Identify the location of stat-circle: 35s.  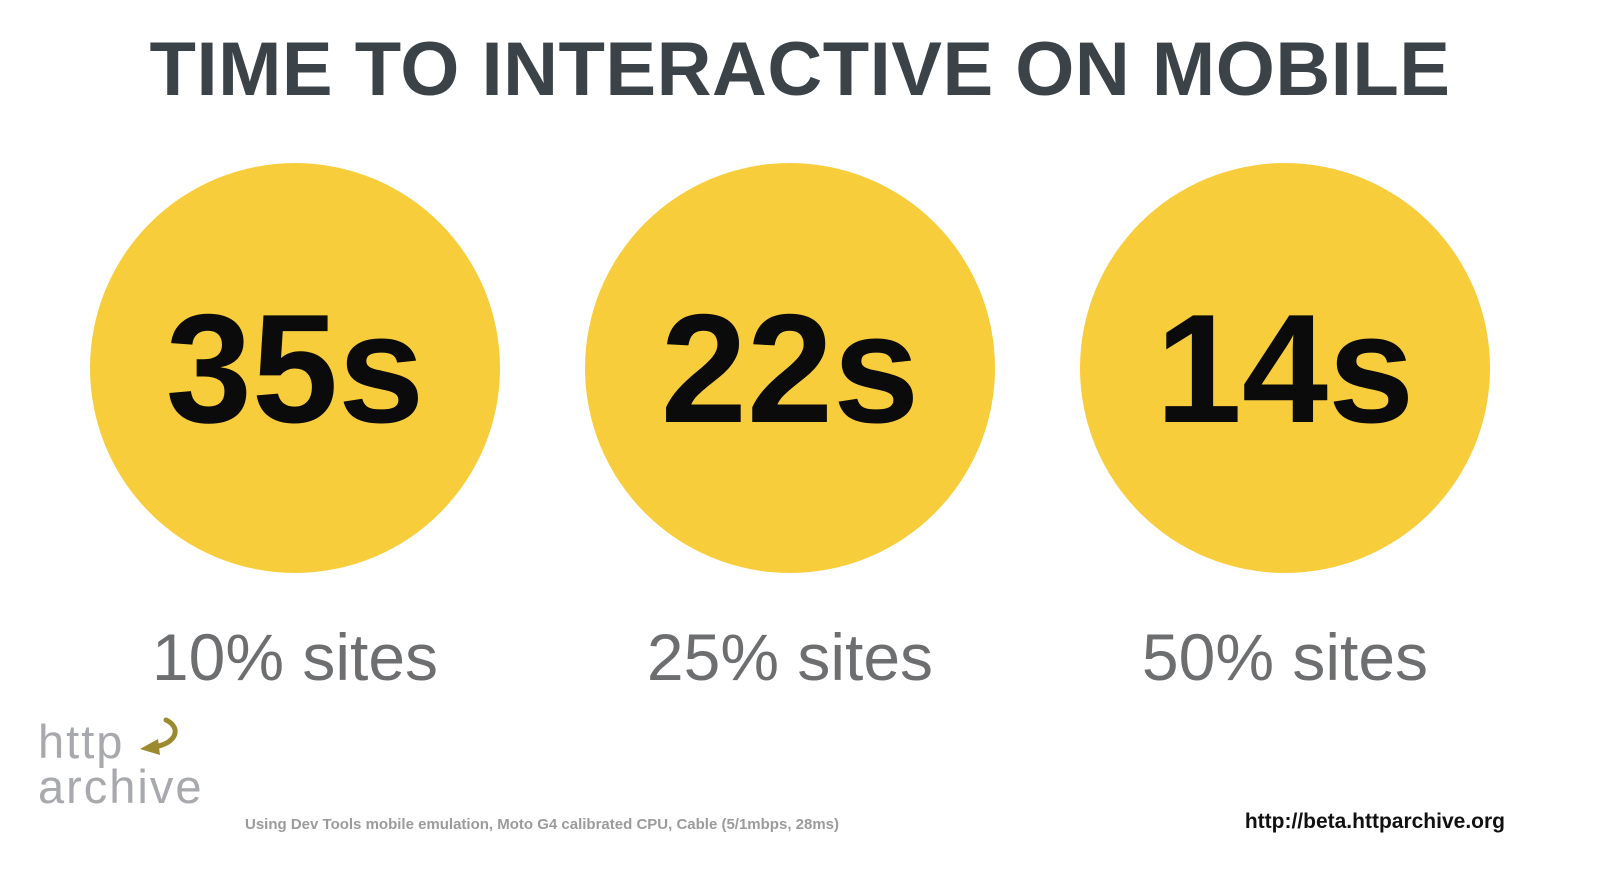
(295, 368).